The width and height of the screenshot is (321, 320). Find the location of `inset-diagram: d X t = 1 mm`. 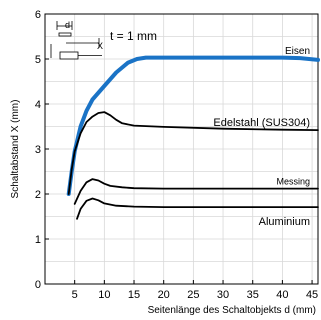

inset-diagram: d X t = 1 mm is located at coordinates (103, 40).